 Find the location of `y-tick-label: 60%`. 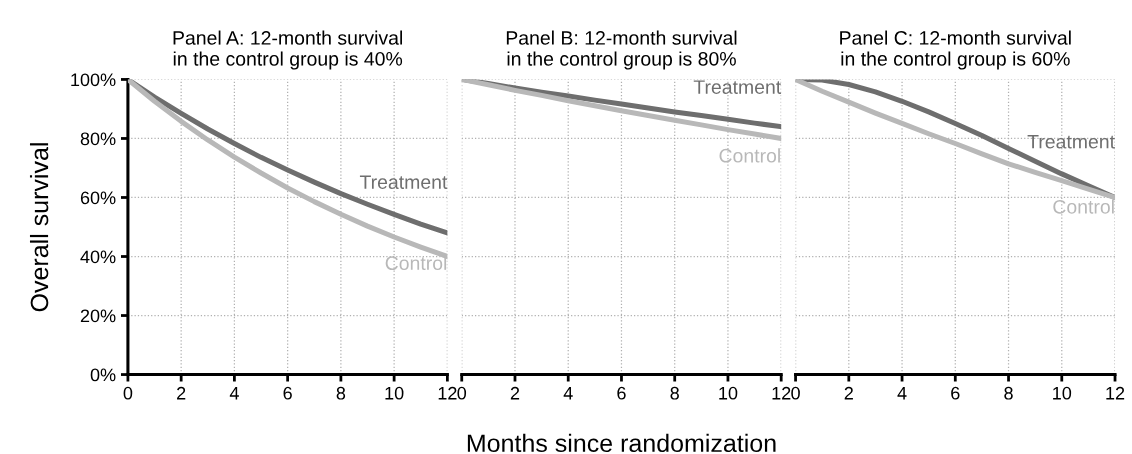

y-tick-label: 60% is located at coordinates (98, 198).